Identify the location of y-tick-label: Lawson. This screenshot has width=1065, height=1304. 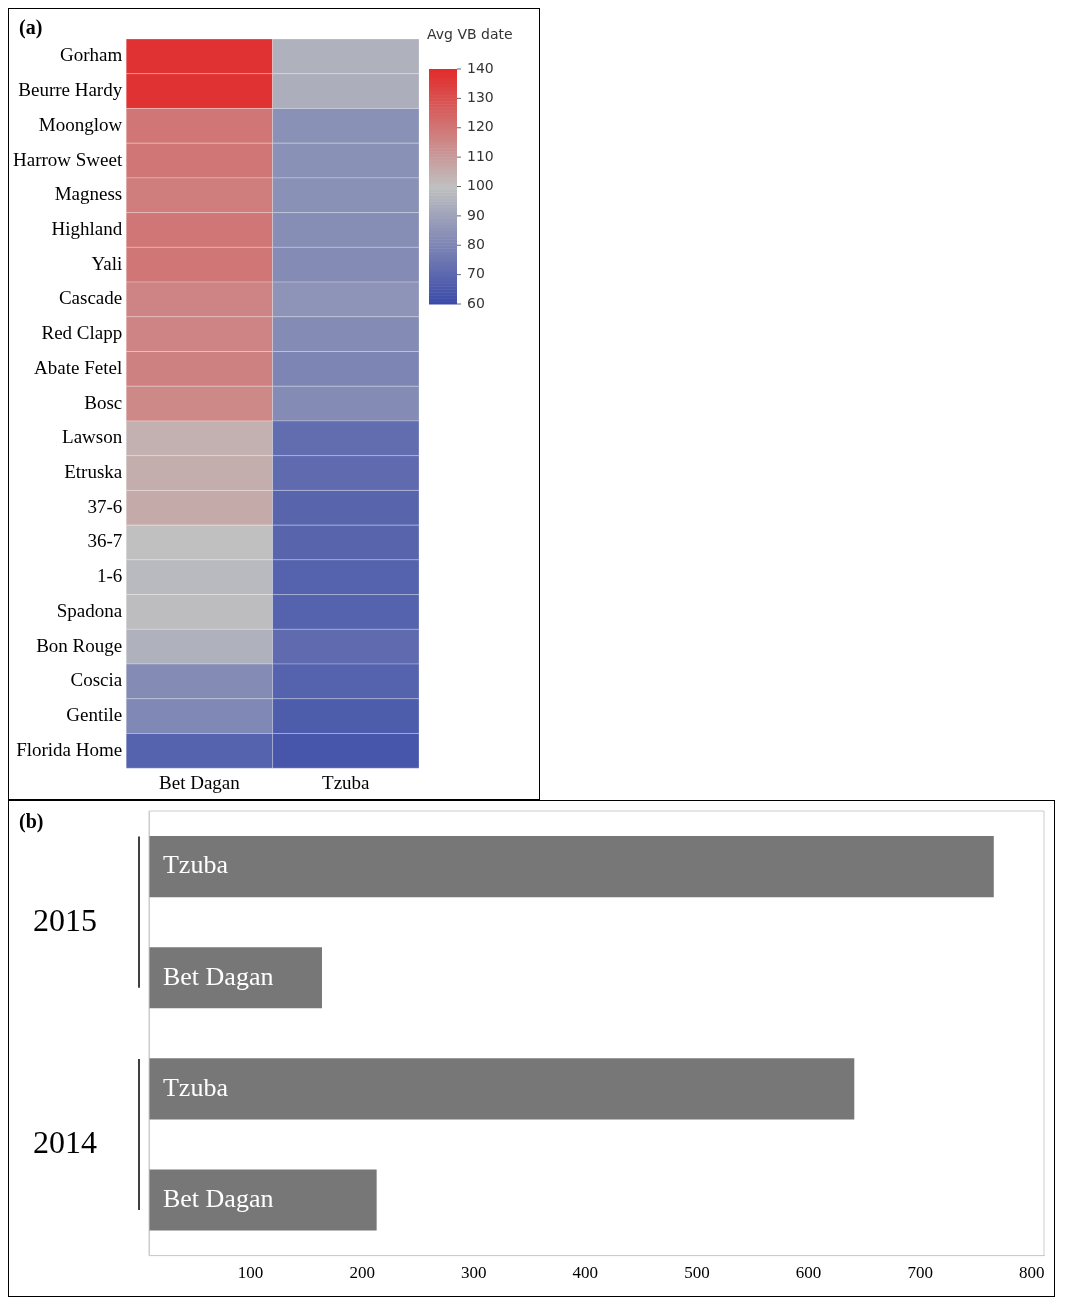
(92, 437).